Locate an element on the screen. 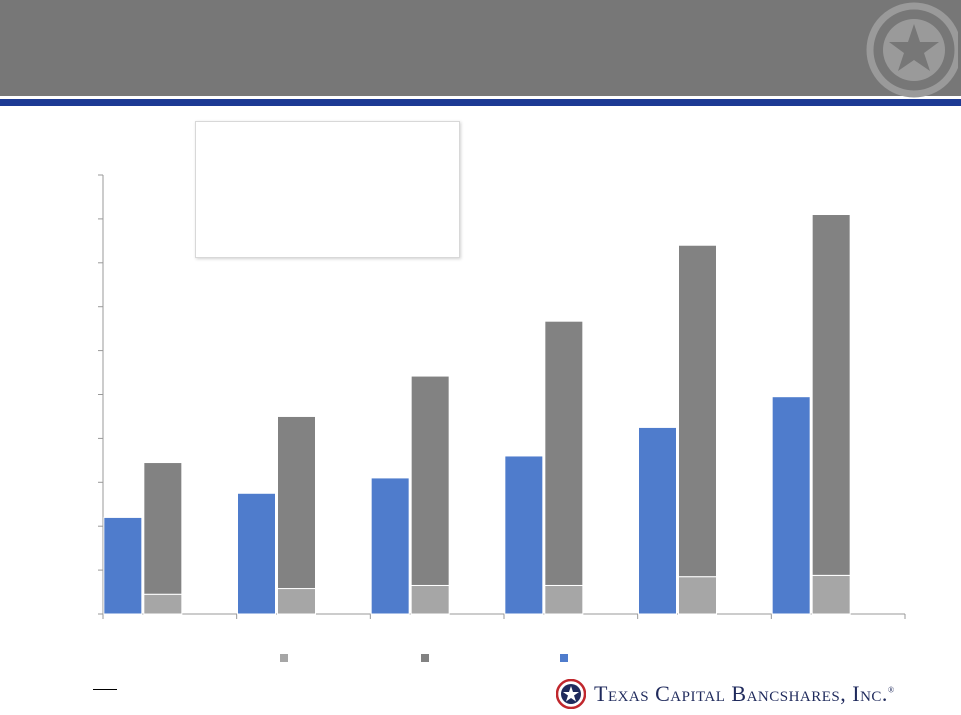 The width and height of the screenshot is (961, 715). legend-item-series-b is located at coordinates (425, 658).